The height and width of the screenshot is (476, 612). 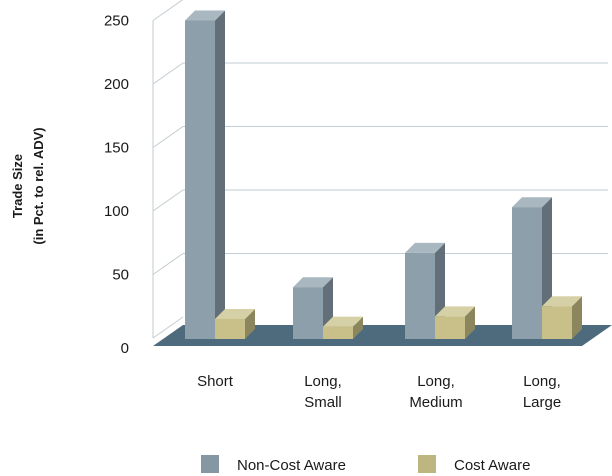 What do you see at coordinates (365, 464) in the screenshot?
I see `chart-legend: Non-Cost Aware Cost Aware` at bounding box center [365, 464].